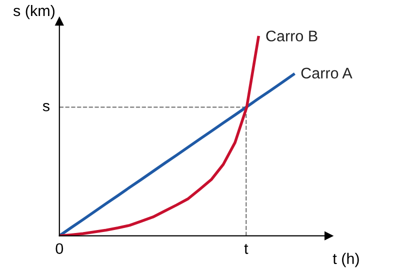  I want to click on series-label: Carro B, so click(292, 36).